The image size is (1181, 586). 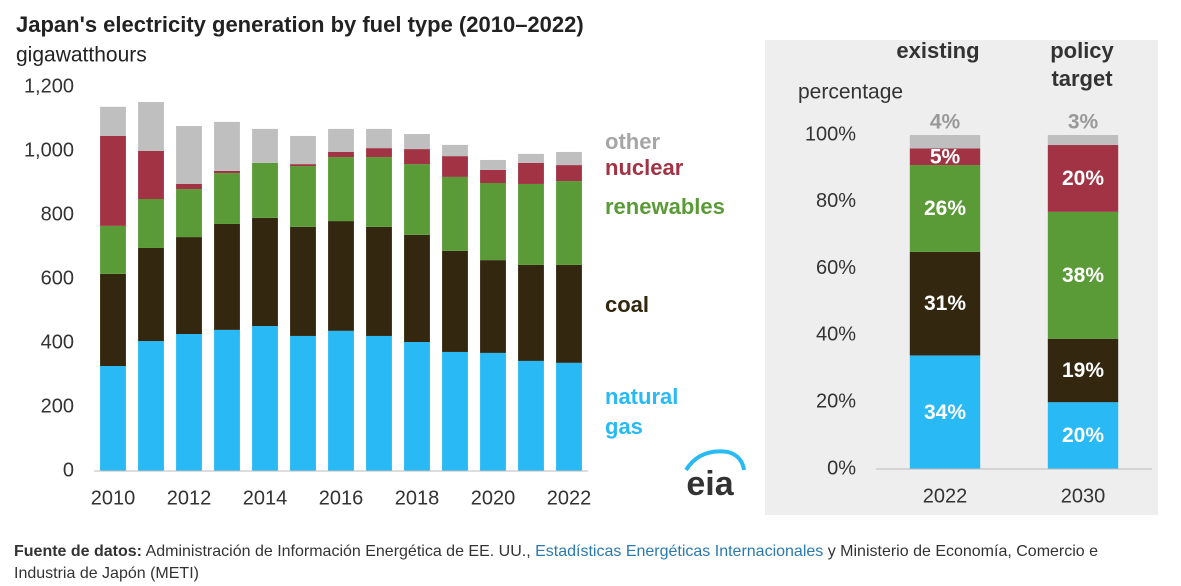 I want to click on y-axis-label: gigawatthours, so click(x=81, y=55).